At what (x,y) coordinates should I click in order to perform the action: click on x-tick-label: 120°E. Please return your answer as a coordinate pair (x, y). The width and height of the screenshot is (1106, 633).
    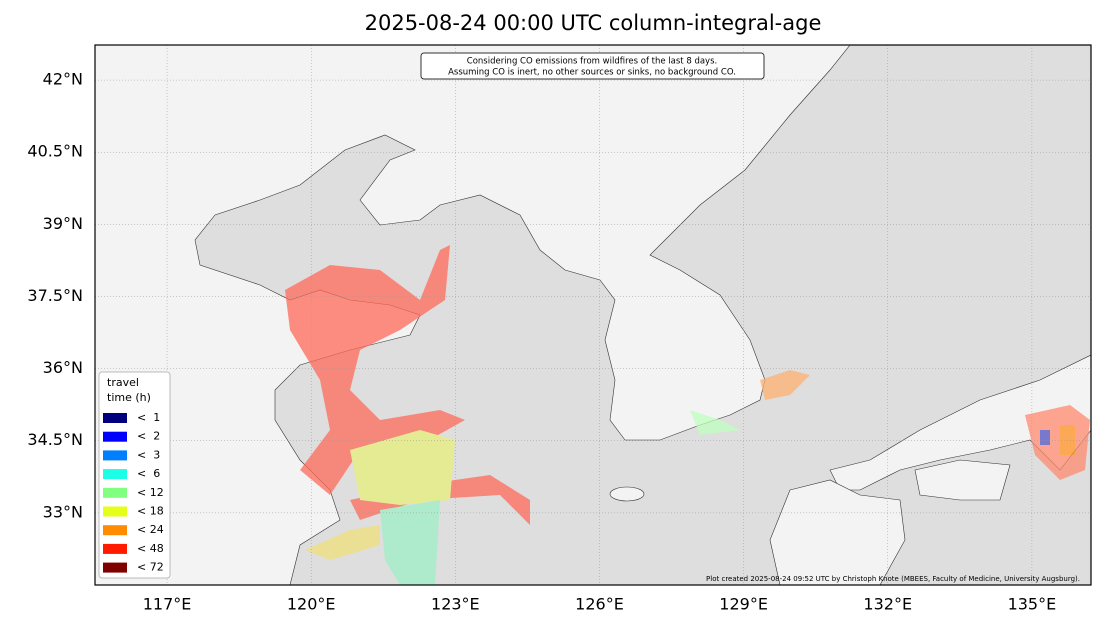
    Looking at the image, I should click on (311, 604).